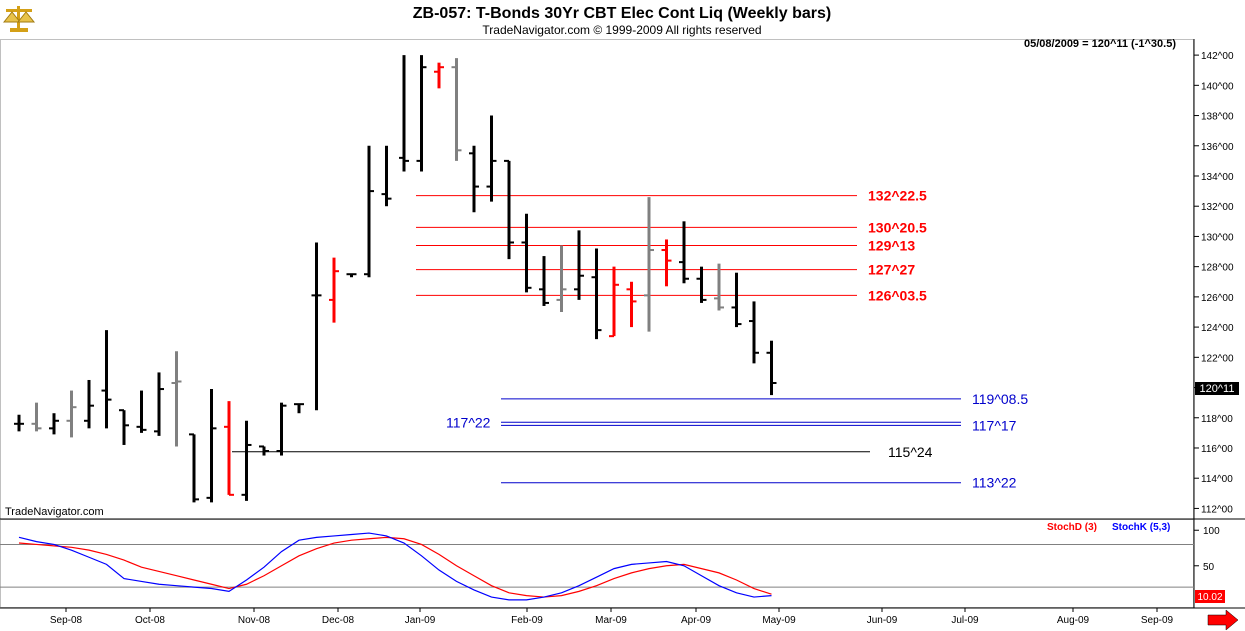  I want to click on x-tick-label: Jun-09, so click(882, 620).